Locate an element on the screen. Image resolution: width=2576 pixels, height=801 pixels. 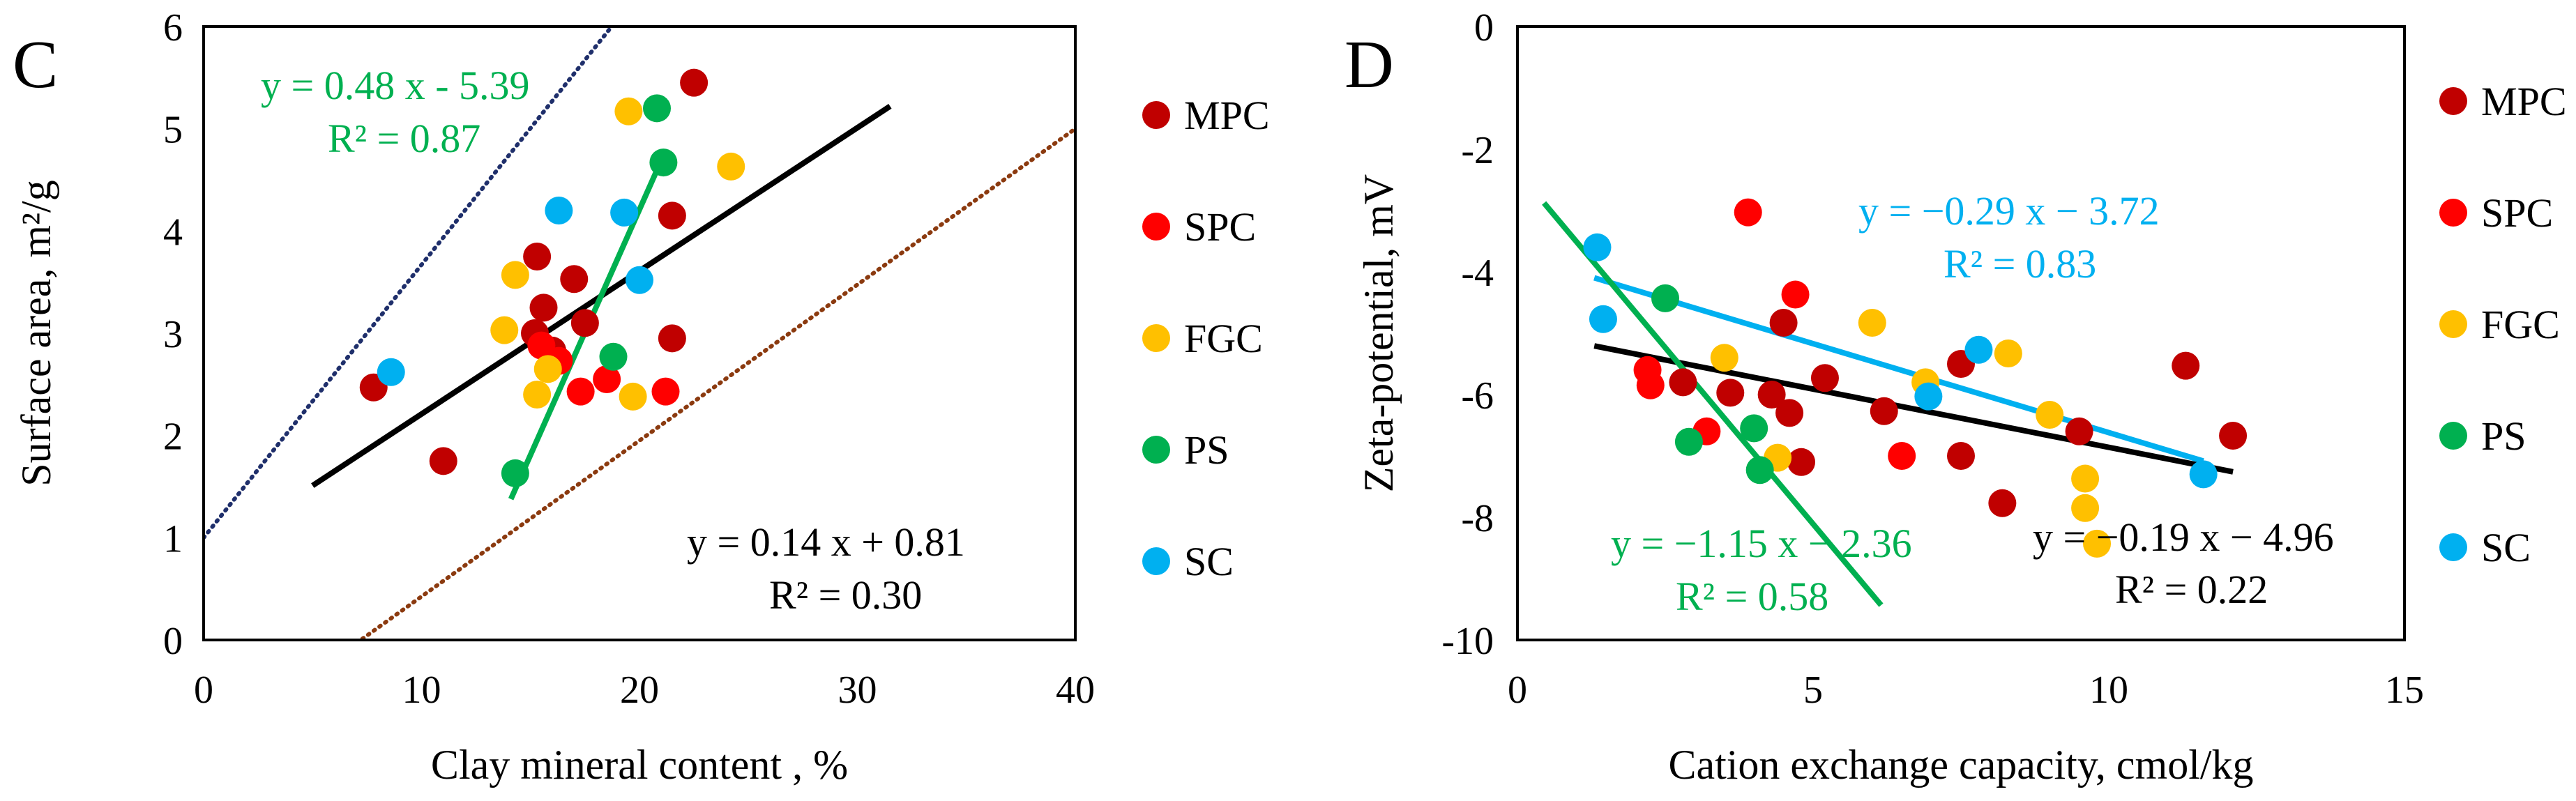
c-legend-label-ps: PS is located at coordinates (1206, 450).